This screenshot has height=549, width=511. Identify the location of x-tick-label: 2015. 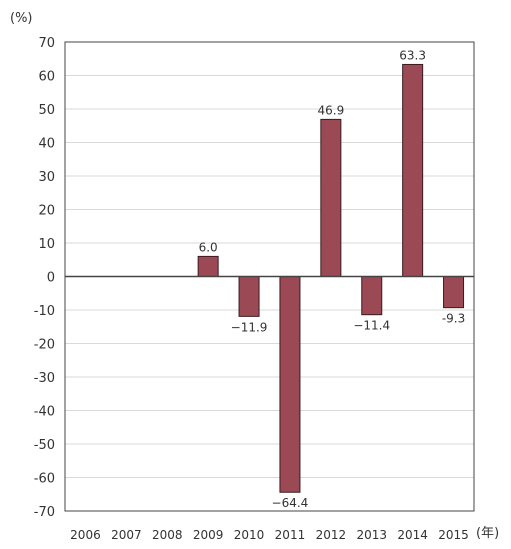
(453, 535).